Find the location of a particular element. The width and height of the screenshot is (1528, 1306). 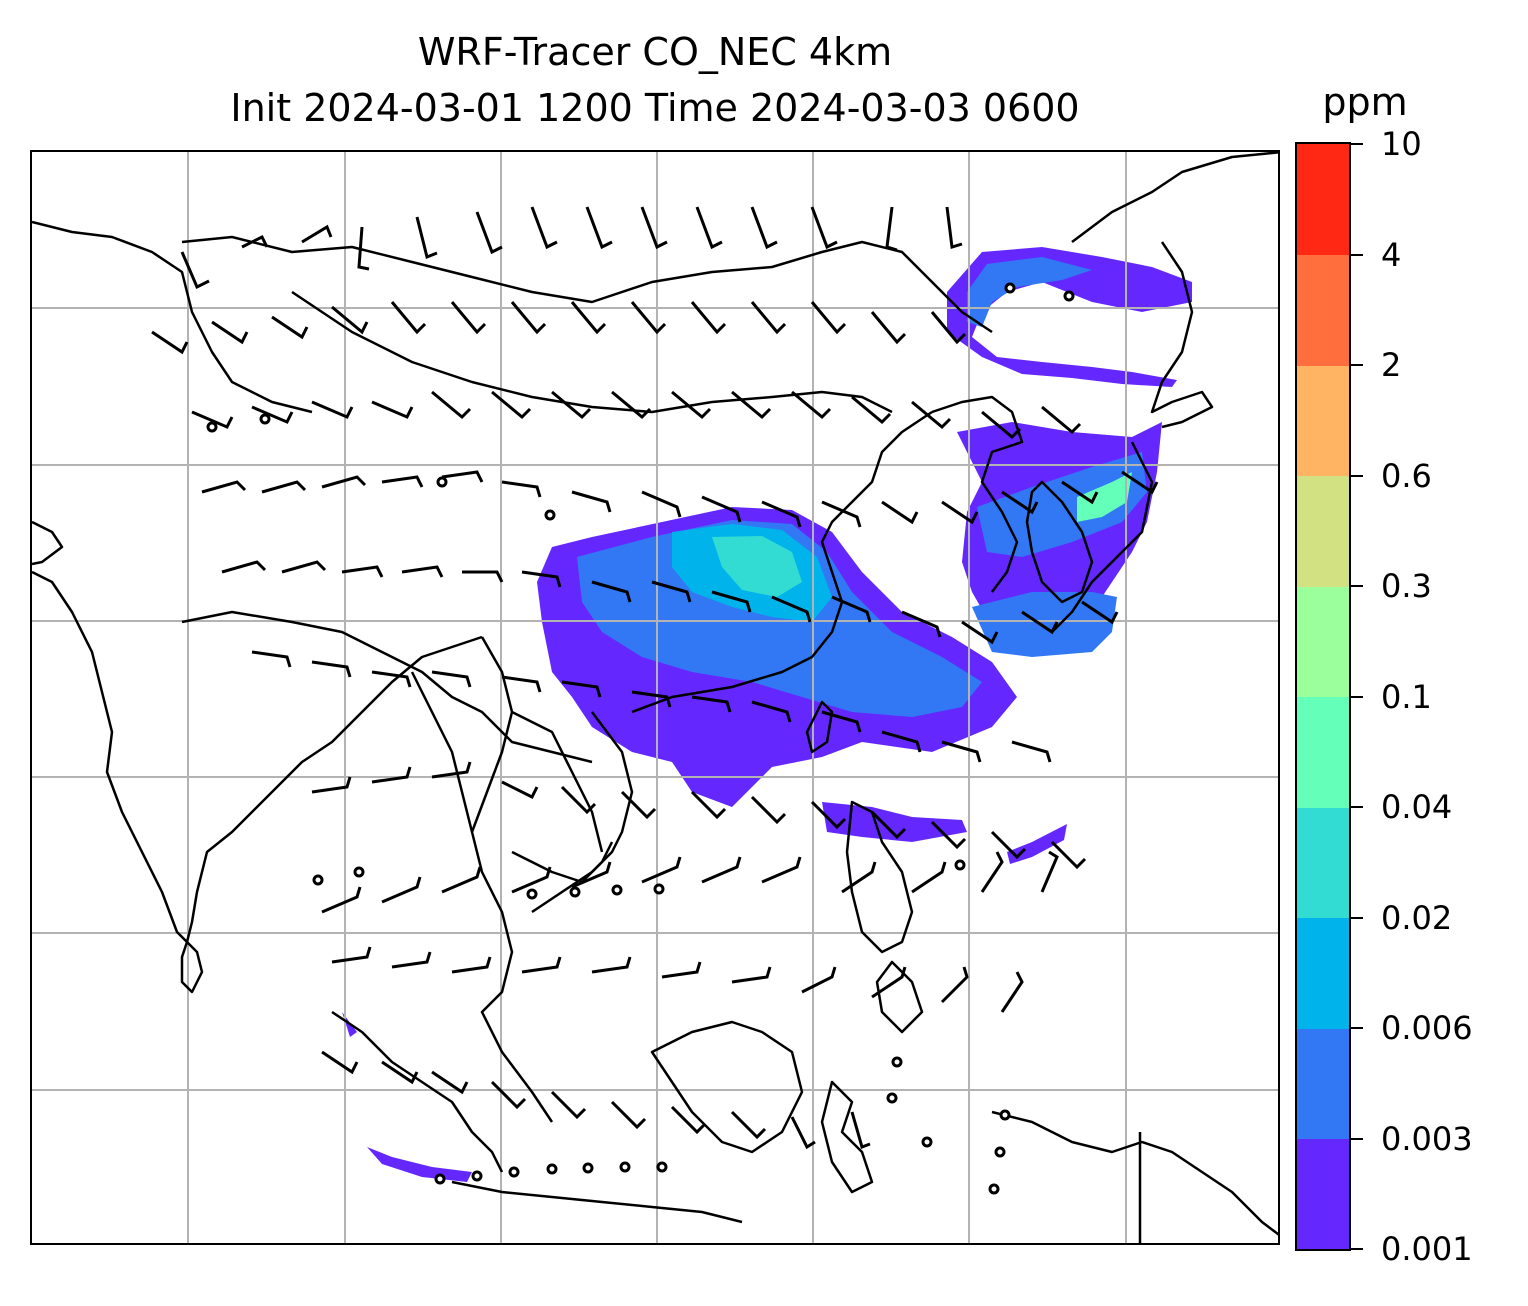

coast-china-south is located at coordinates (782, 562).